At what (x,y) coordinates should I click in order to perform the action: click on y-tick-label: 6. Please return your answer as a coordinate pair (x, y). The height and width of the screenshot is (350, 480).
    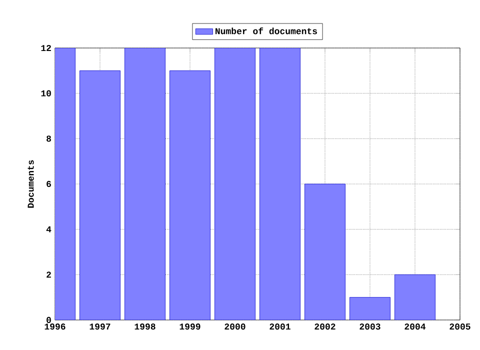
    Looking at the image, I should click on (48, 184).